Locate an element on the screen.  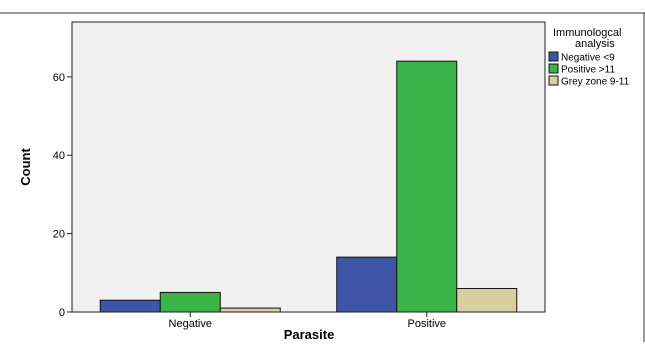
x-axis-label: Parasite is located at coordinates (309, 334).